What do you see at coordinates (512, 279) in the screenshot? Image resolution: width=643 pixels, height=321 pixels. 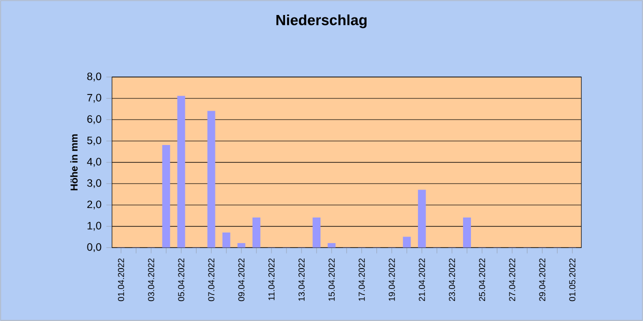 I see `x-tick-label: 27.04.2022` at bounding box center [512, 279].